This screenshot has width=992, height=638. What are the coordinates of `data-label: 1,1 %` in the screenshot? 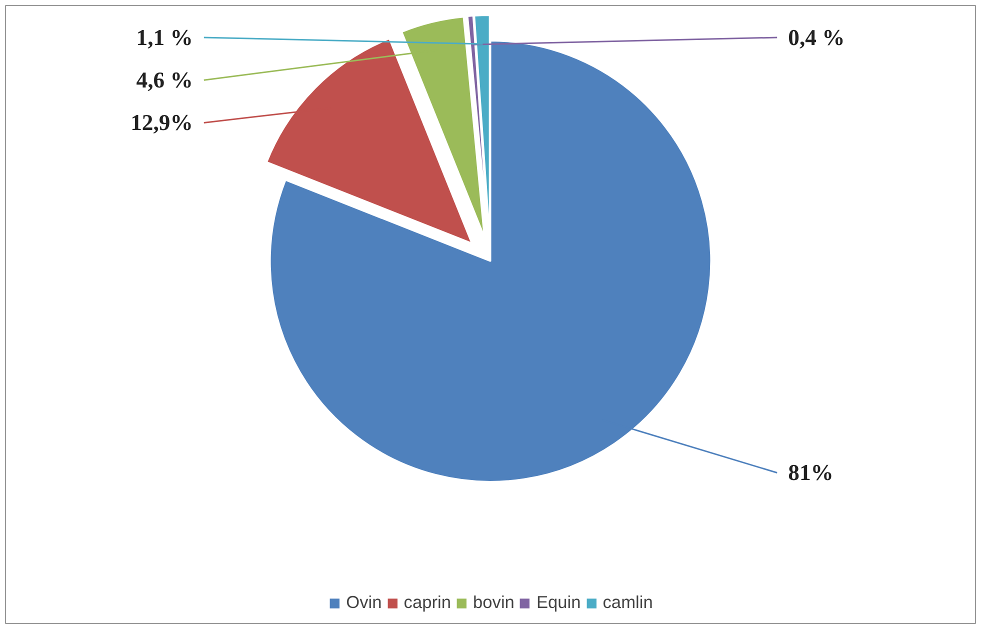 It's located at (164, 37).